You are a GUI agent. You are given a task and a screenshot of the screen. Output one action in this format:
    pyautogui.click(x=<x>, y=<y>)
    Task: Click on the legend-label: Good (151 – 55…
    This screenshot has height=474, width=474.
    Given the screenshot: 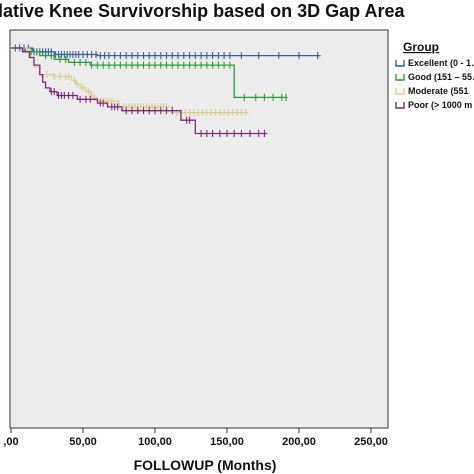 What is the action you would take?
    pyautogui.click(x=441, y=77)
    